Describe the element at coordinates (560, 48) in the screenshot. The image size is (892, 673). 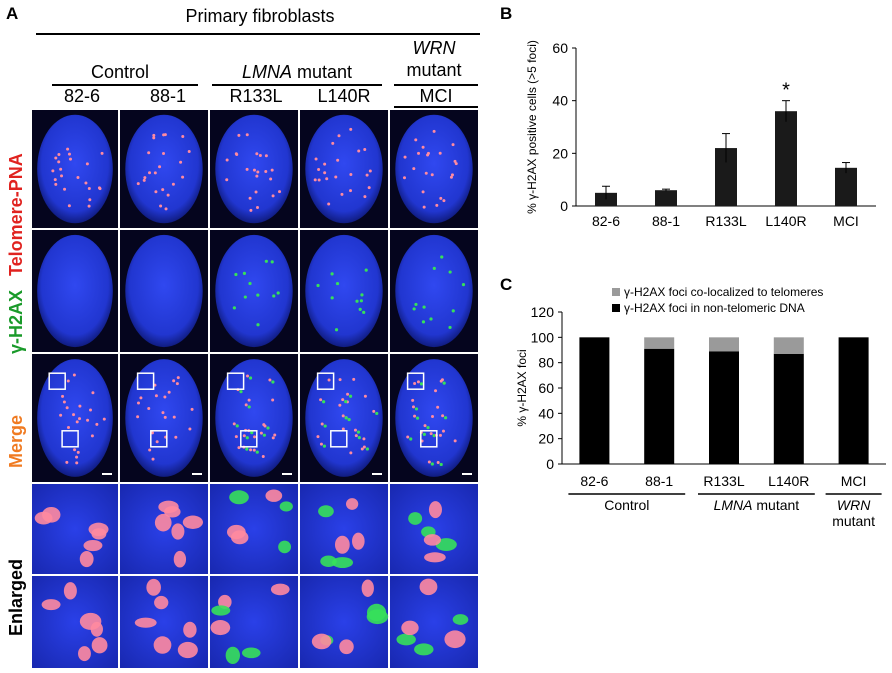
I see `b-y-tick-label: 60` at that location.